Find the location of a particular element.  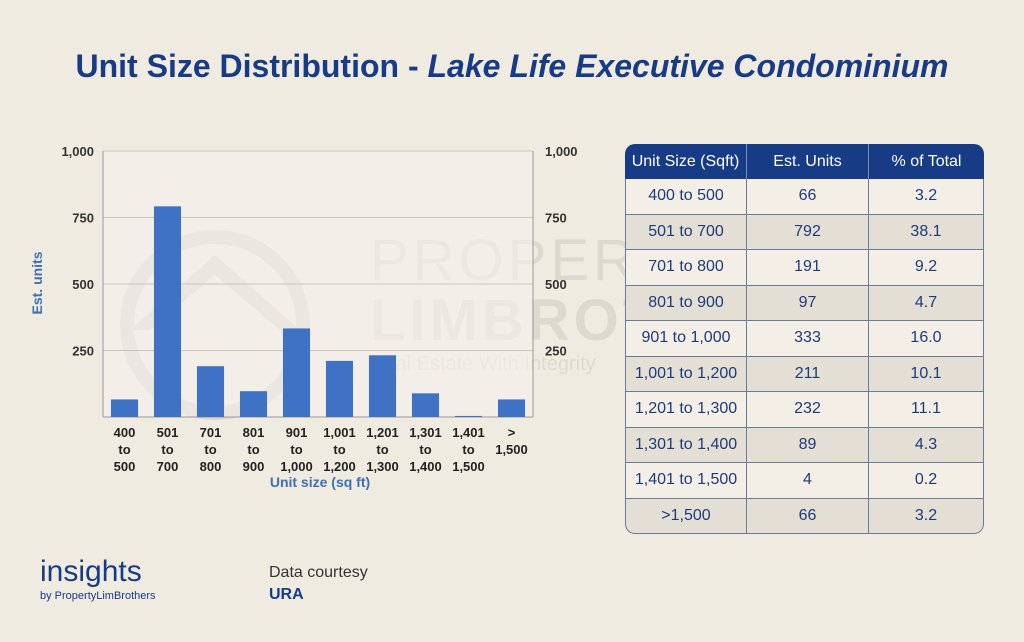

brand-logo: insights by PropertyLimBrothers is located at coordinates (98, 579).